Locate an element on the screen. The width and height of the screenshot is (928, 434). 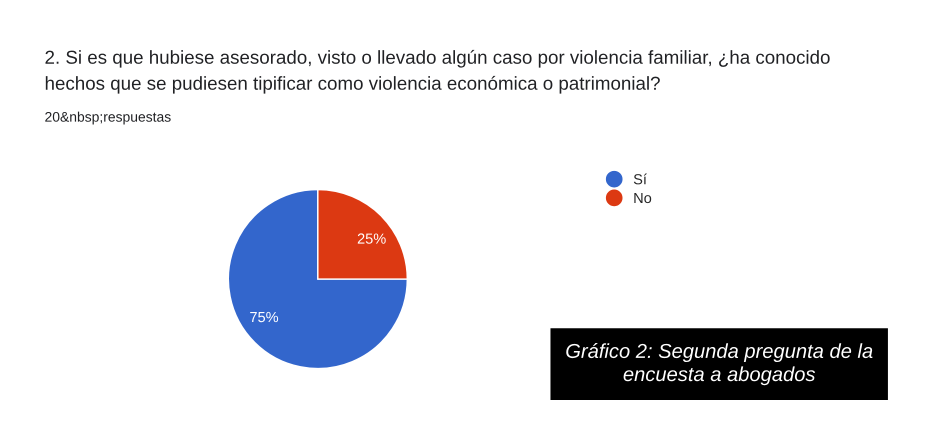
data-label: 25% is located at coordinates (372, 238).